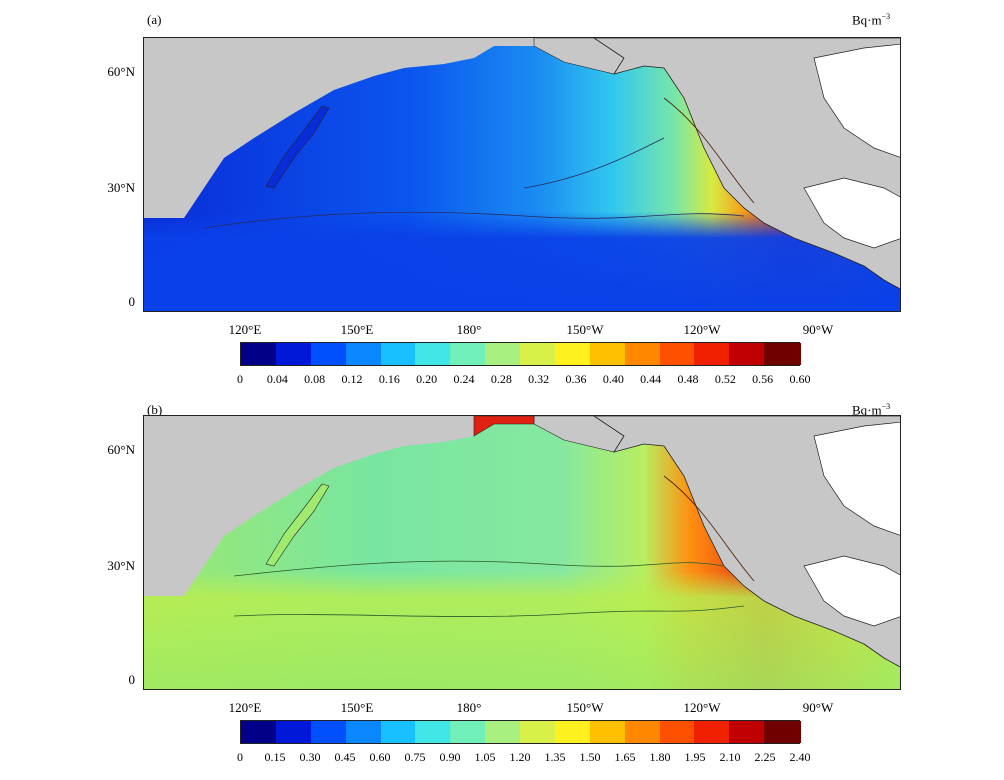 Image resolution: width=1004 pixels, height=780 pixels. What do you see at coordinates (800, 757) in the screenshot?
I see `colorbar-tick-label: 2.40` at bounding box center [800, 757].